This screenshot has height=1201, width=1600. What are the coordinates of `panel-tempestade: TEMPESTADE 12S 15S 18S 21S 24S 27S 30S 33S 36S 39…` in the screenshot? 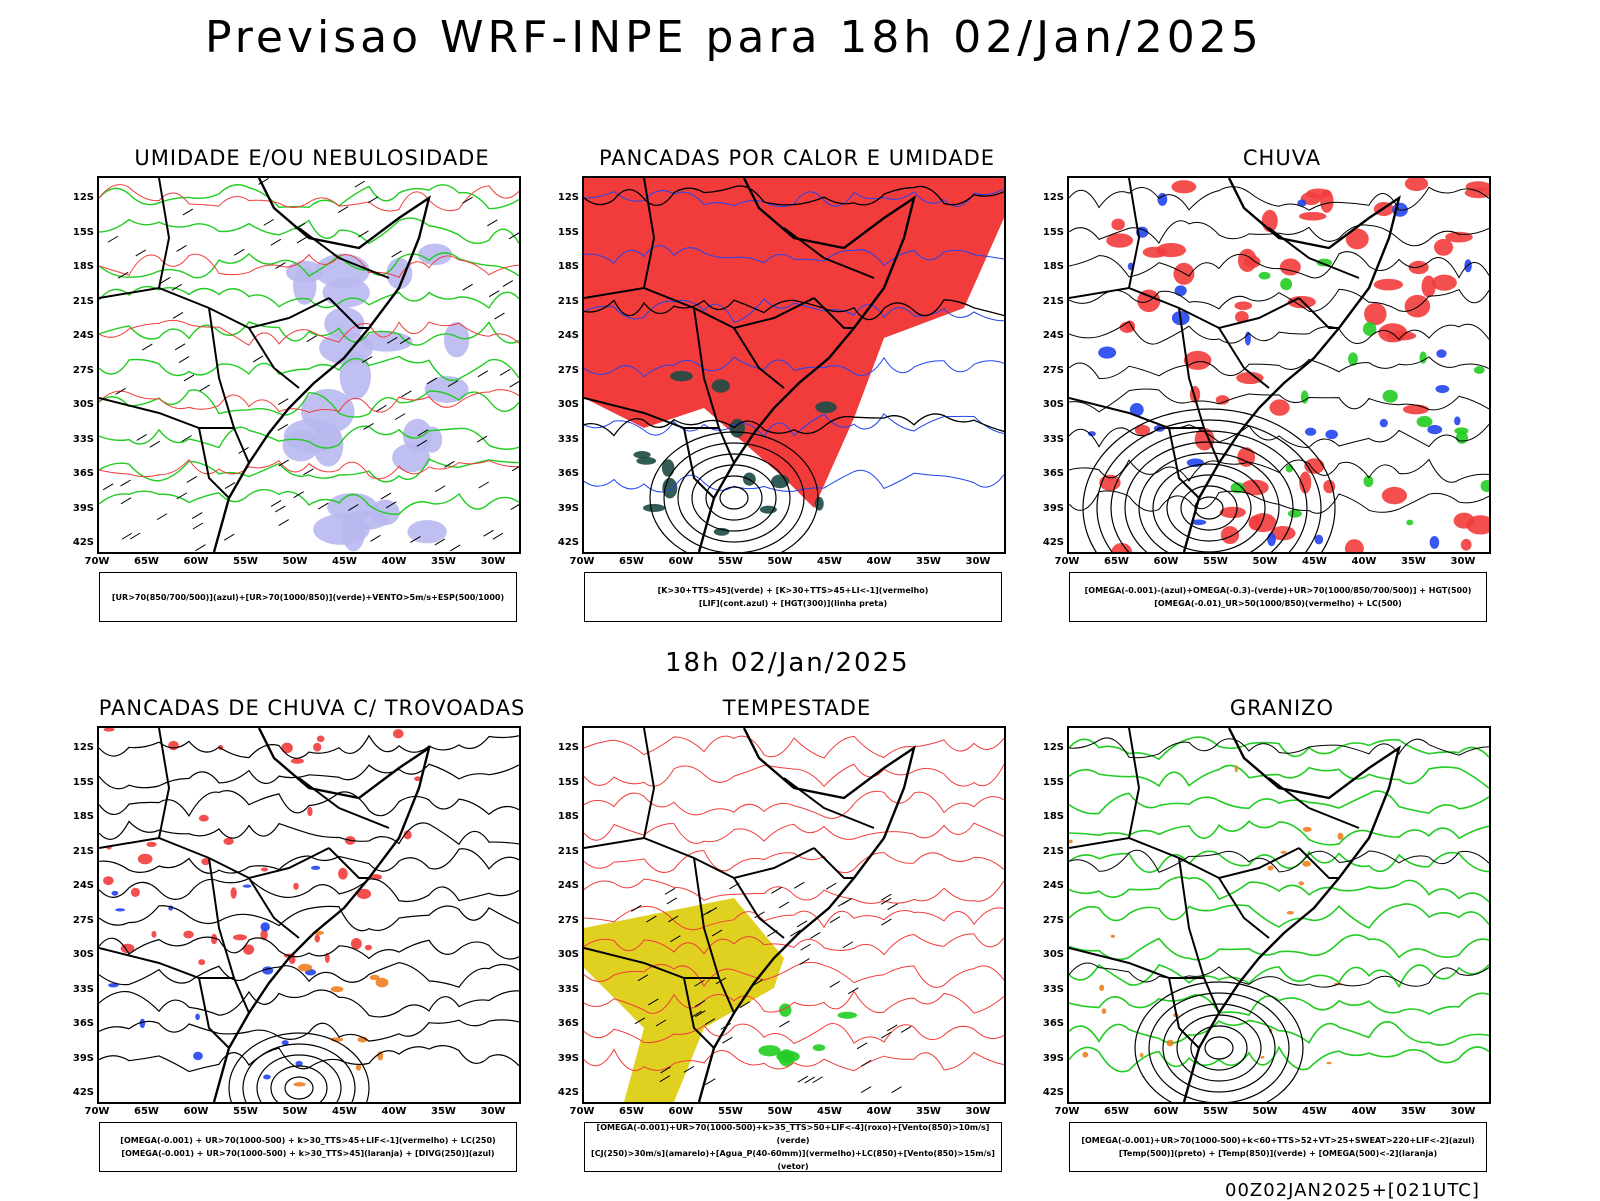 It's located at (777, 936).